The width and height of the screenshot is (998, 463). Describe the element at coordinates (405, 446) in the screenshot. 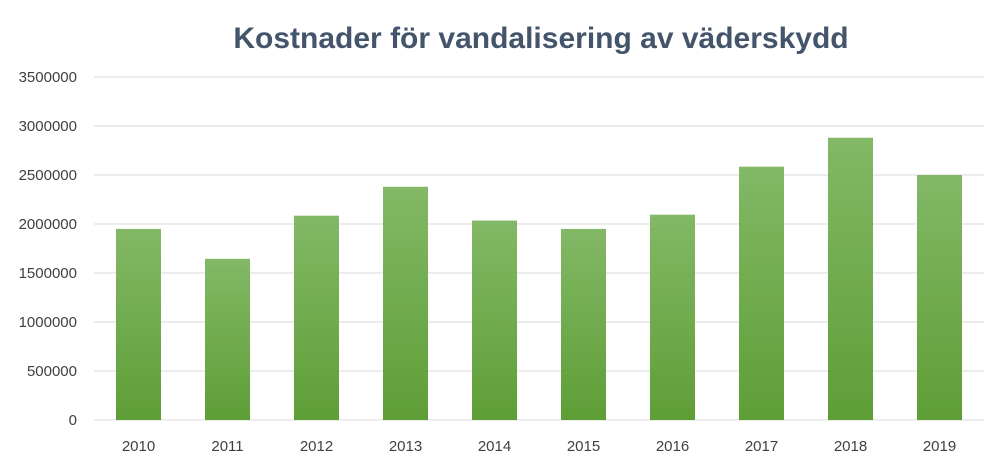

I see `x-tick-label: 2013` at that location.